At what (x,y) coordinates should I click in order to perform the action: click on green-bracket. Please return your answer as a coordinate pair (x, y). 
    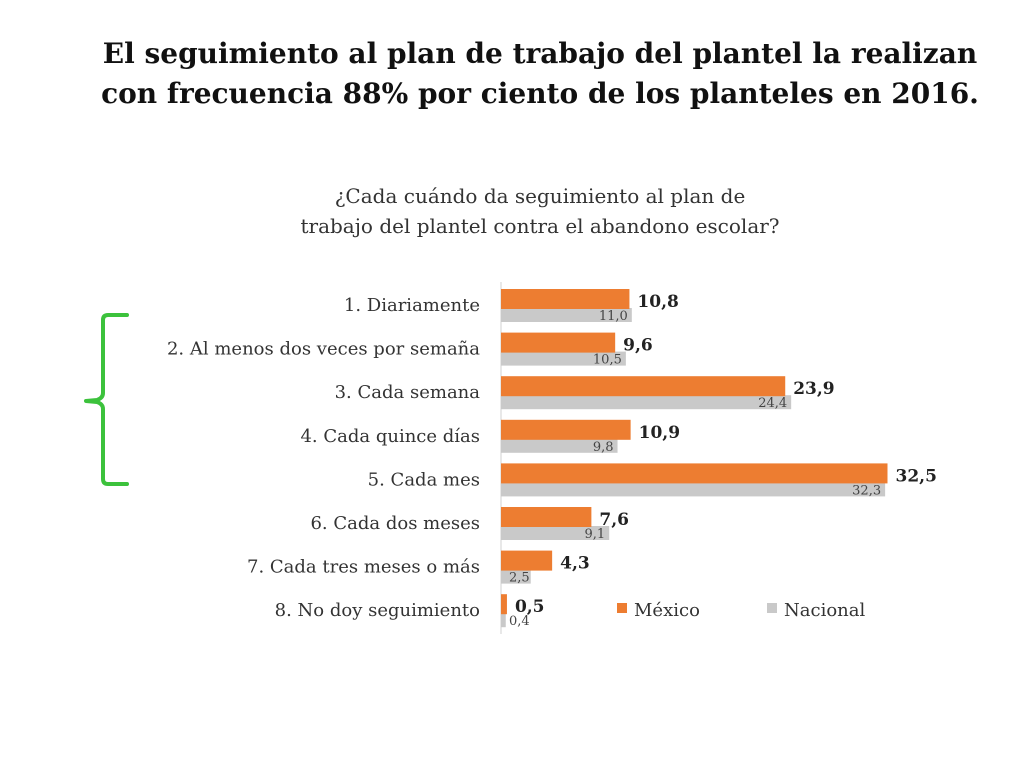
    Looking at the image, I should click on (106, 399).